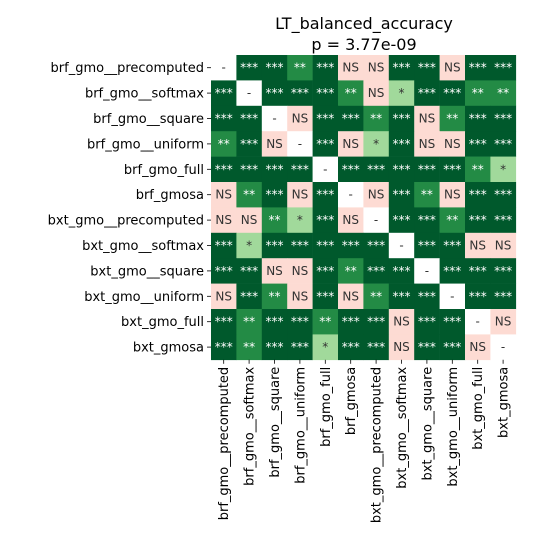  I want to click on row-label: bxt_gmosa, so click(168, 348).